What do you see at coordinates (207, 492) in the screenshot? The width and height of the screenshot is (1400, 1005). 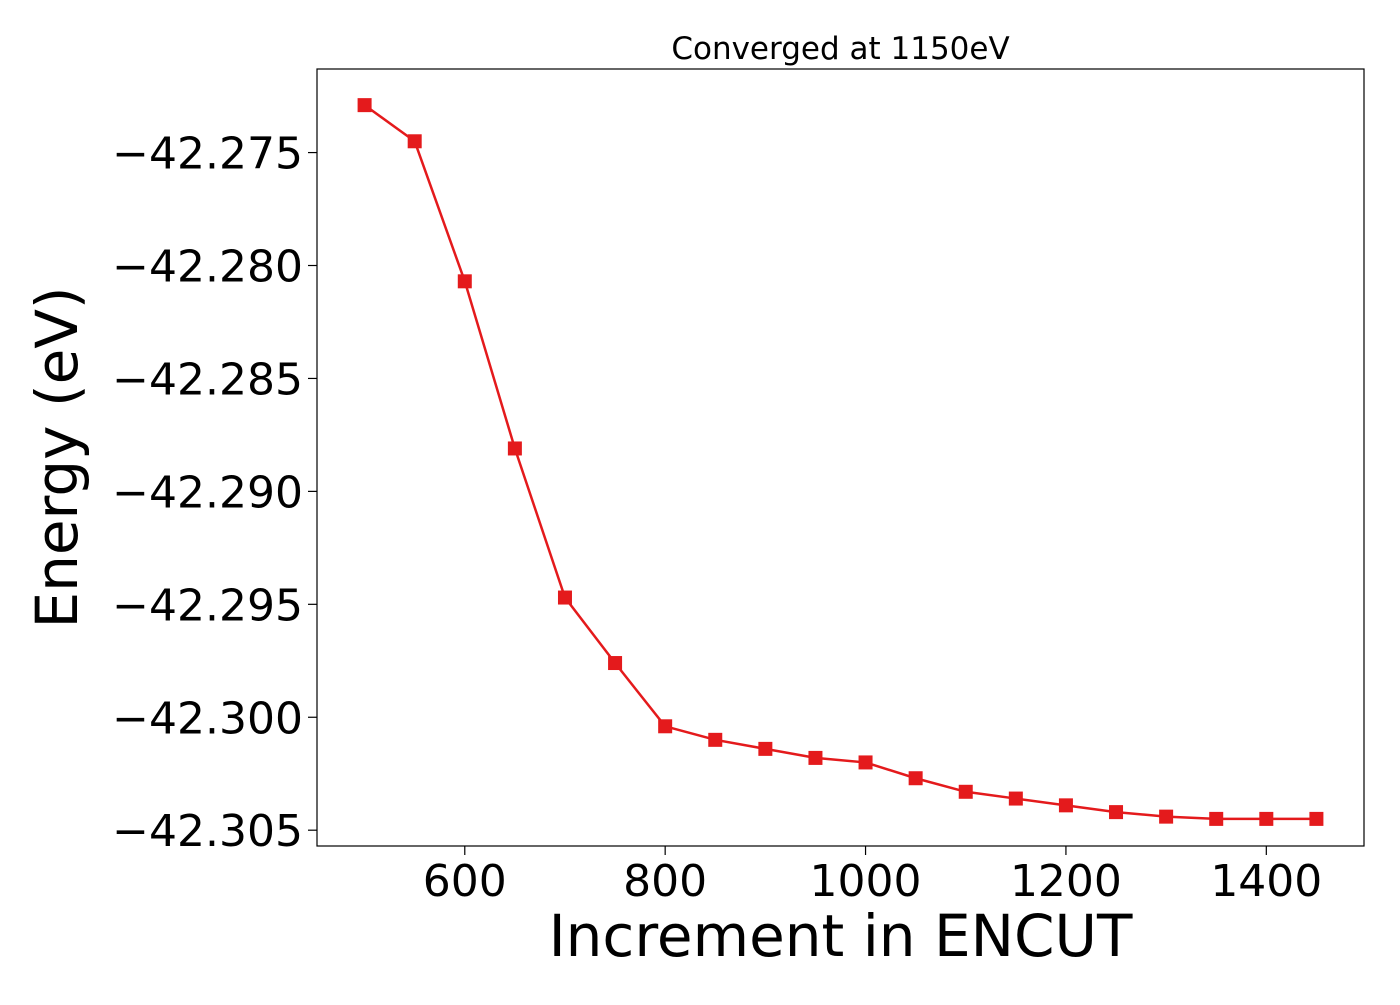 I see `y-tick-label: −42.290` at bounding box center [207, 492].